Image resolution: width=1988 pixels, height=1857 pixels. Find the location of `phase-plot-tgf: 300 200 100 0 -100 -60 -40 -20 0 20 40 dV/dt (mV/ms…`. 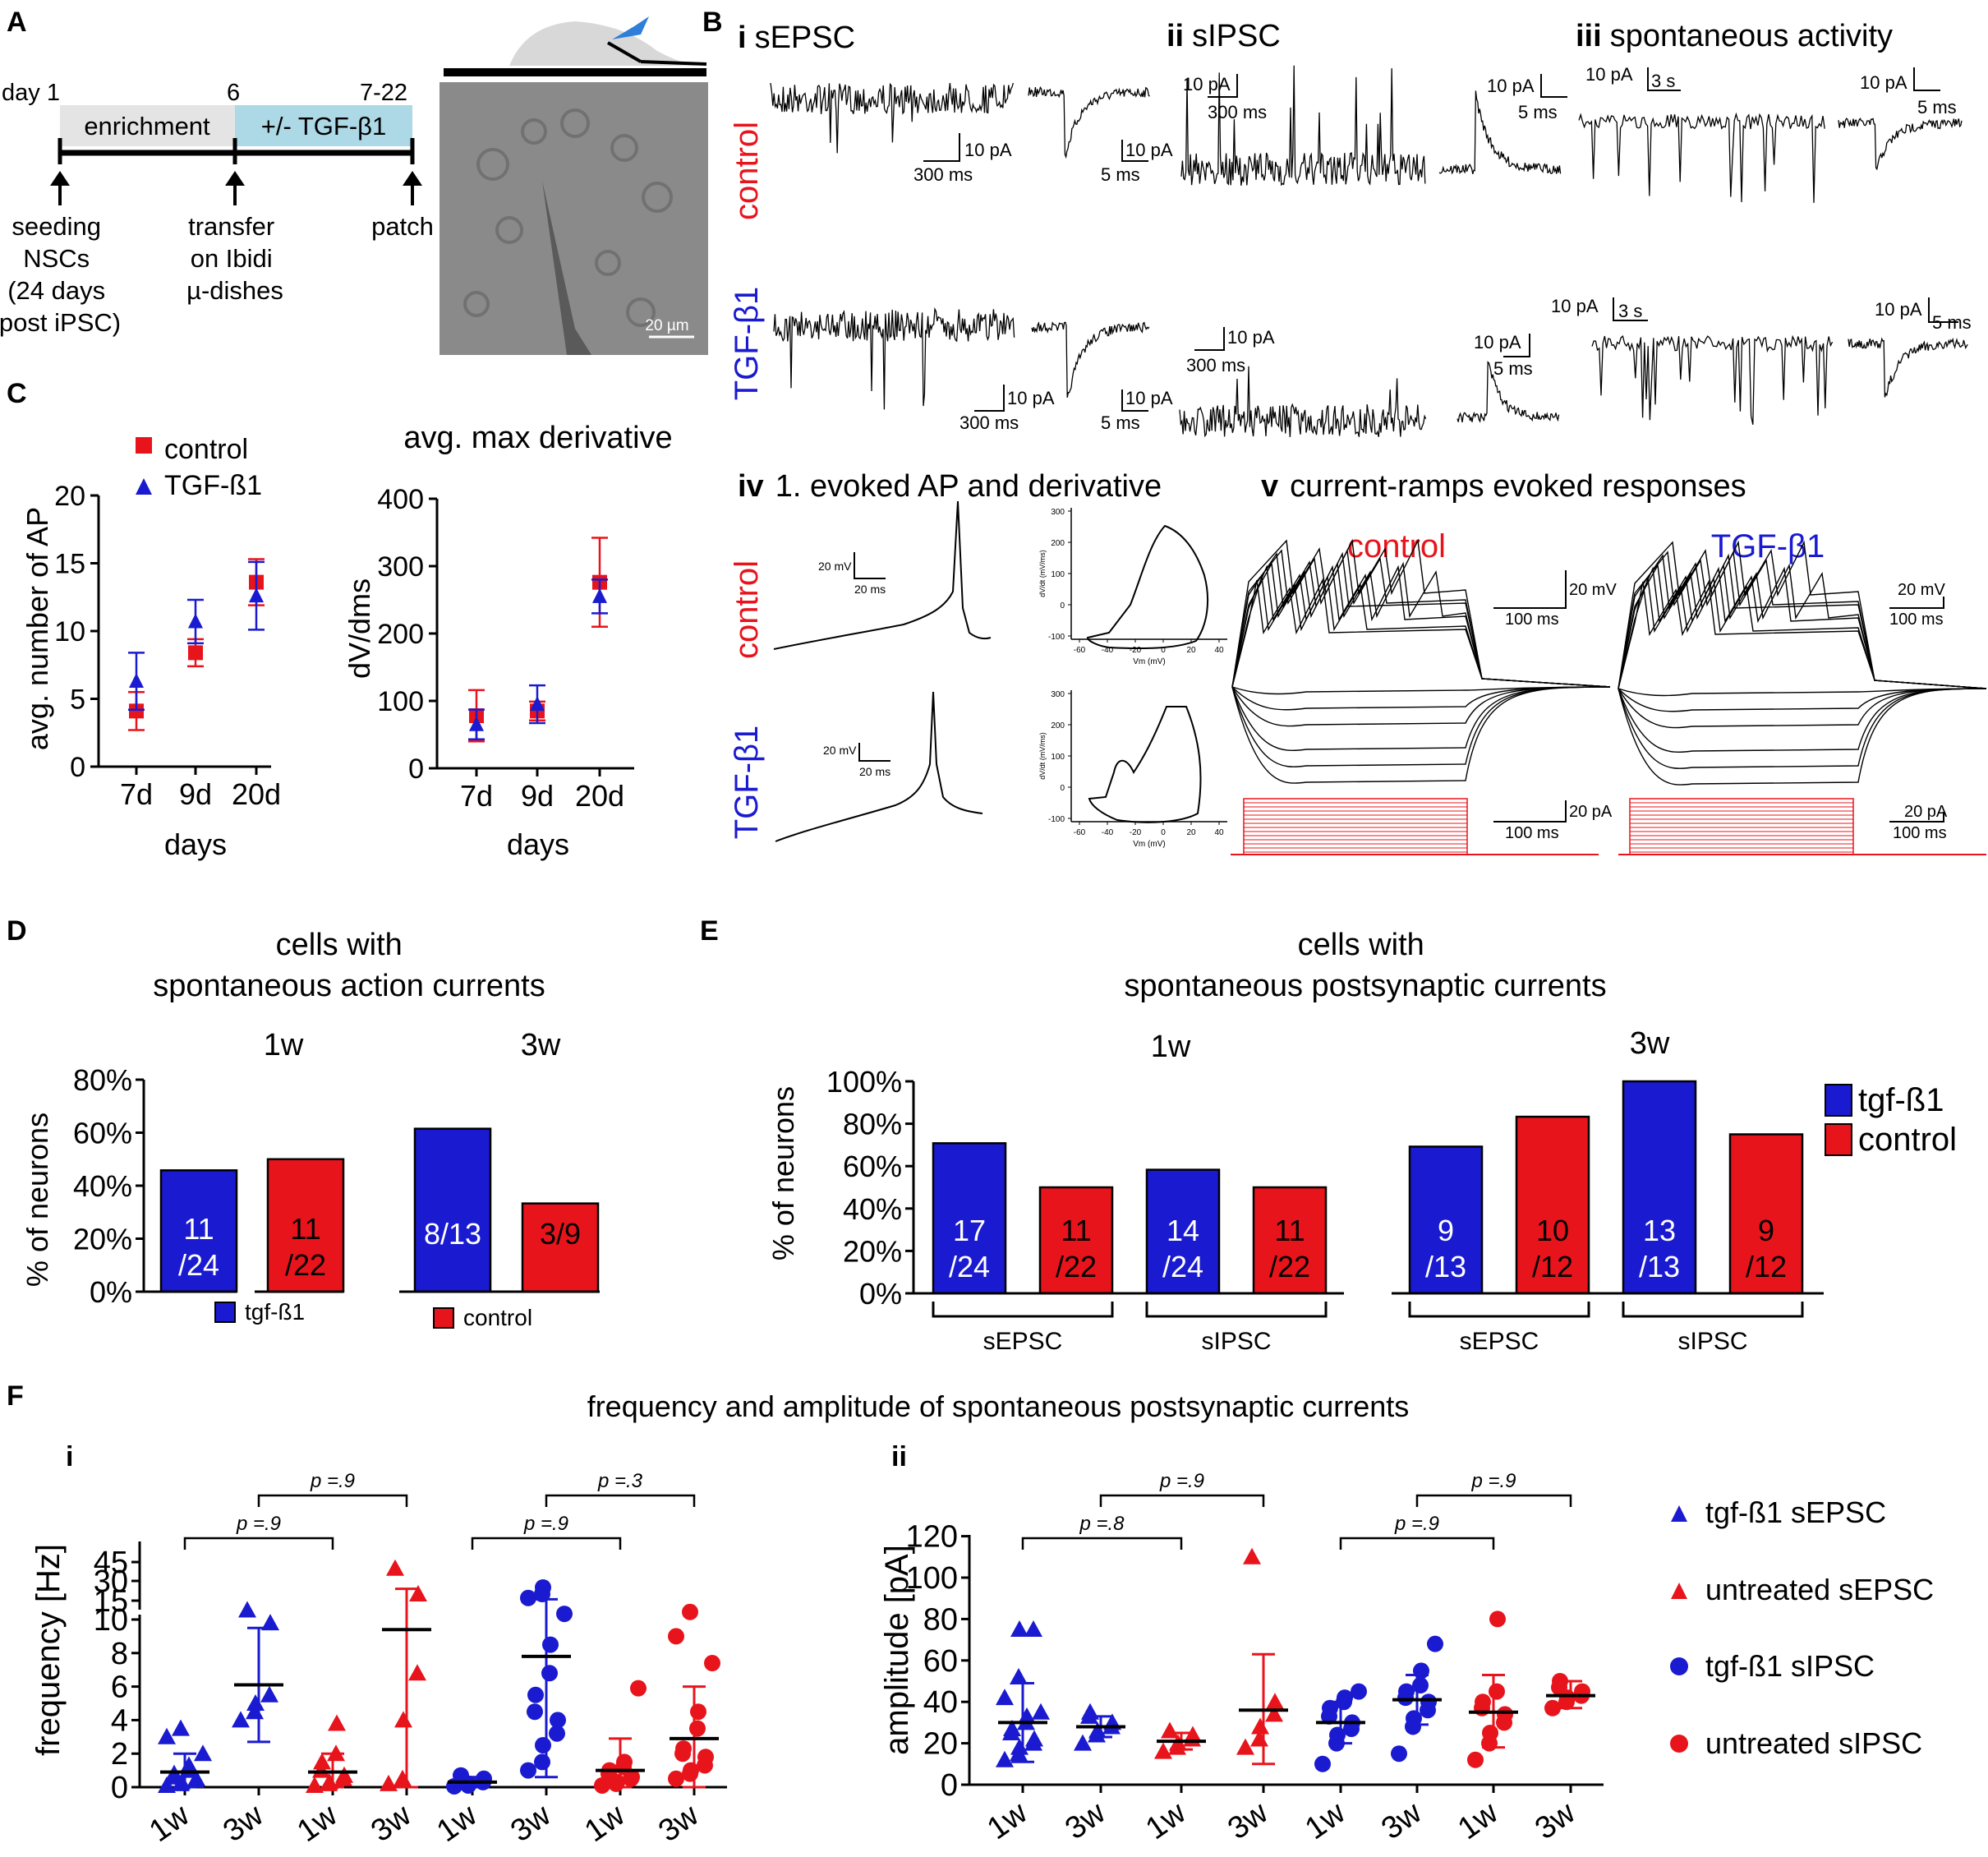

phase-plot-tgf: 300 200 100 0 -100 -60 -40 -20 0 20 40 dV/dt (mV/ms… is located at coordinates (1132, 769).